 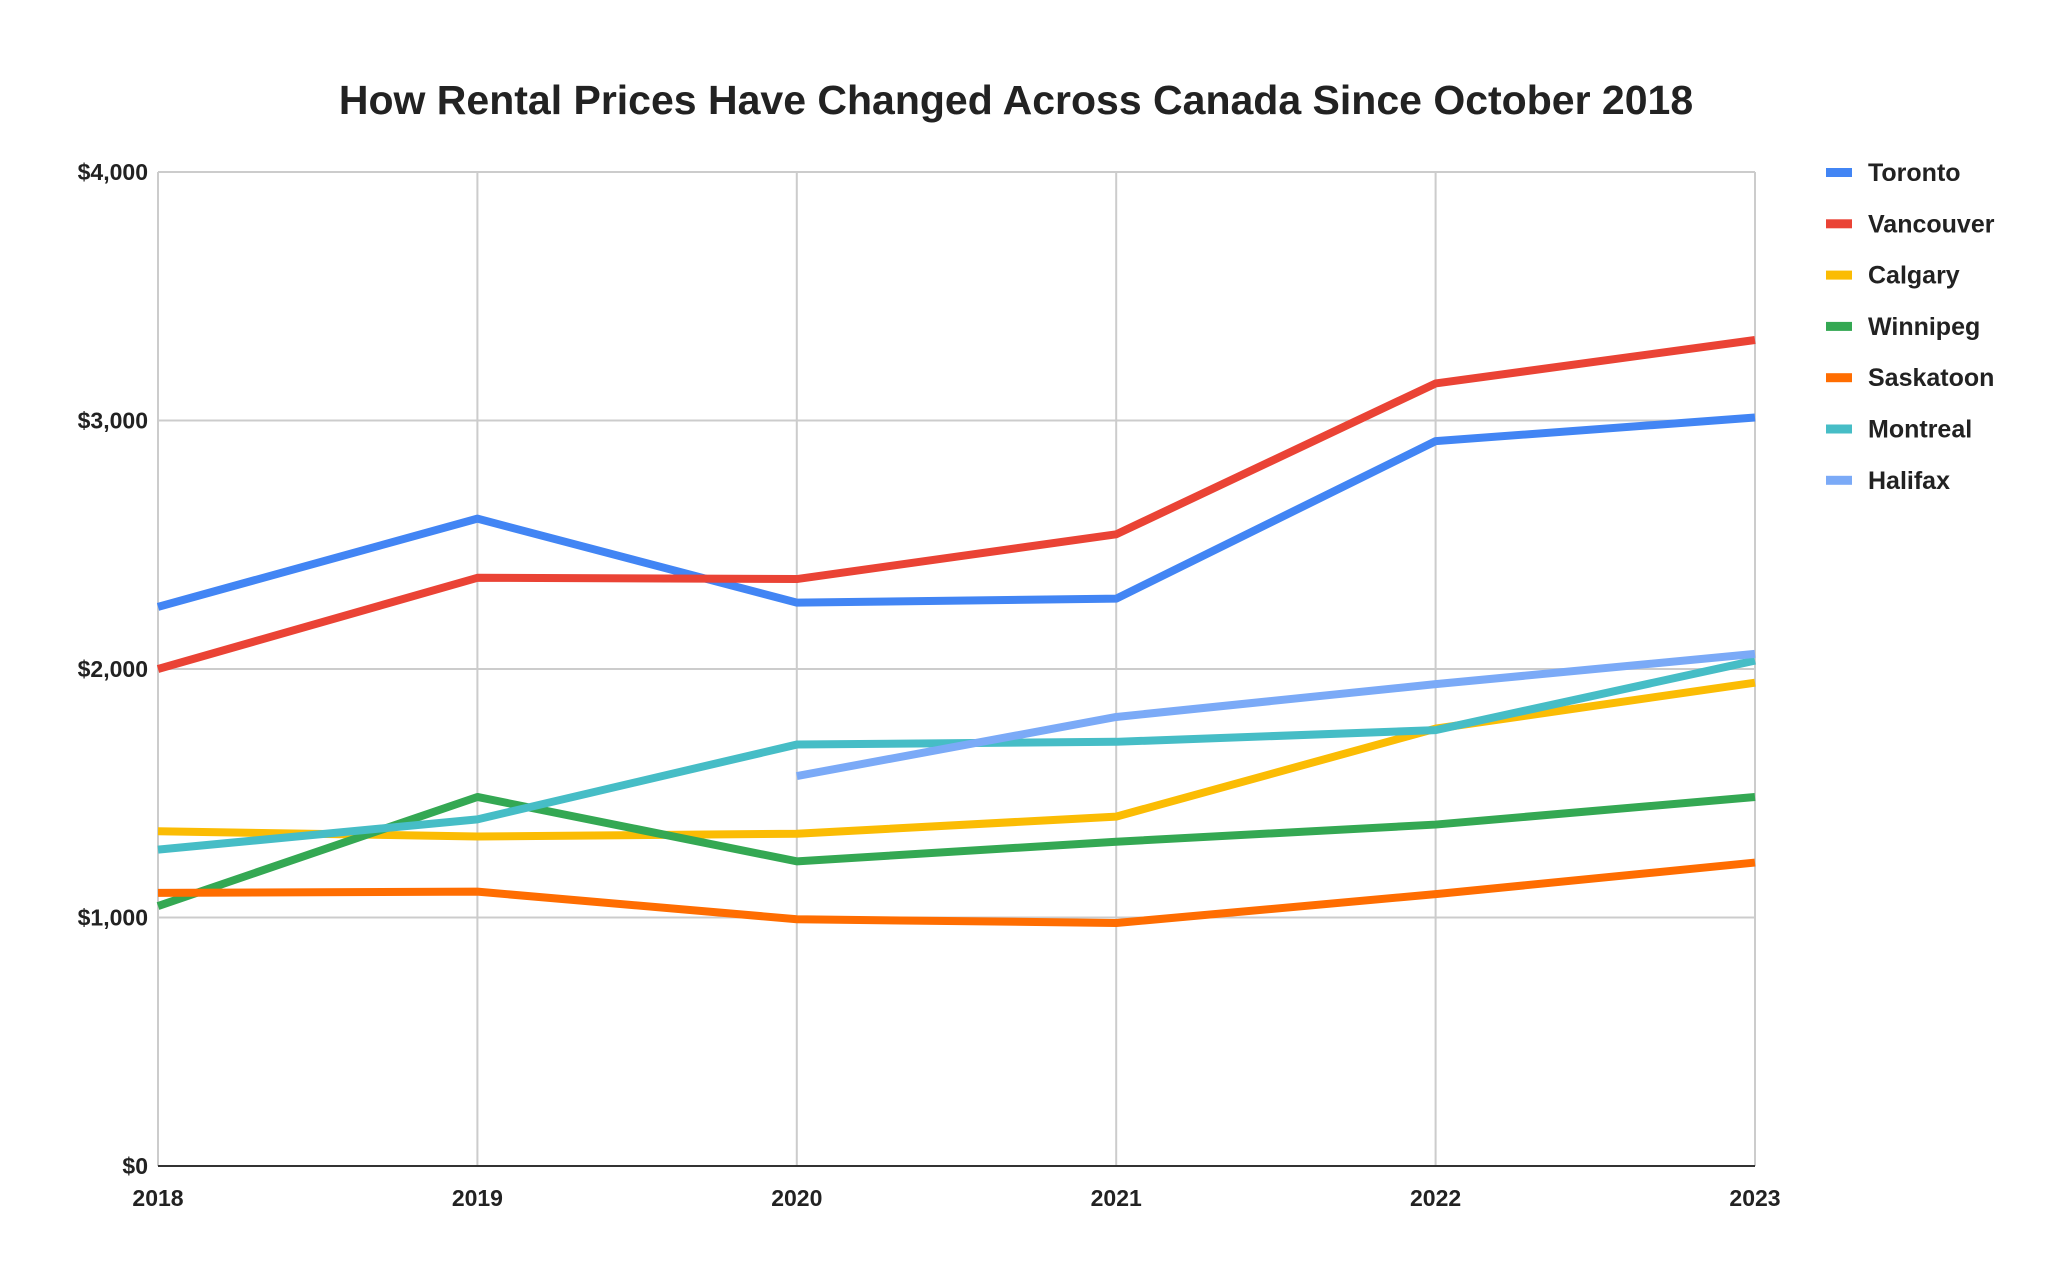 What do you see at coordinates (1116, 1198) in the screenshot?
I see `x-tick-label: 2021` at bounding box center [1116, 1198].